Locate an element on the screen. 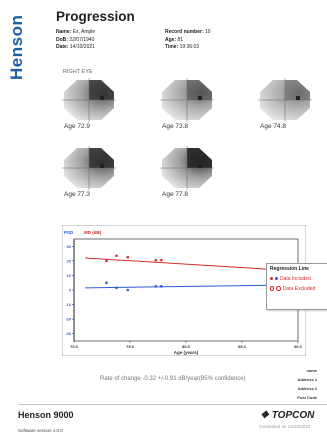  field-age-label: Age 77.3 is located at coordinates (77, 194).